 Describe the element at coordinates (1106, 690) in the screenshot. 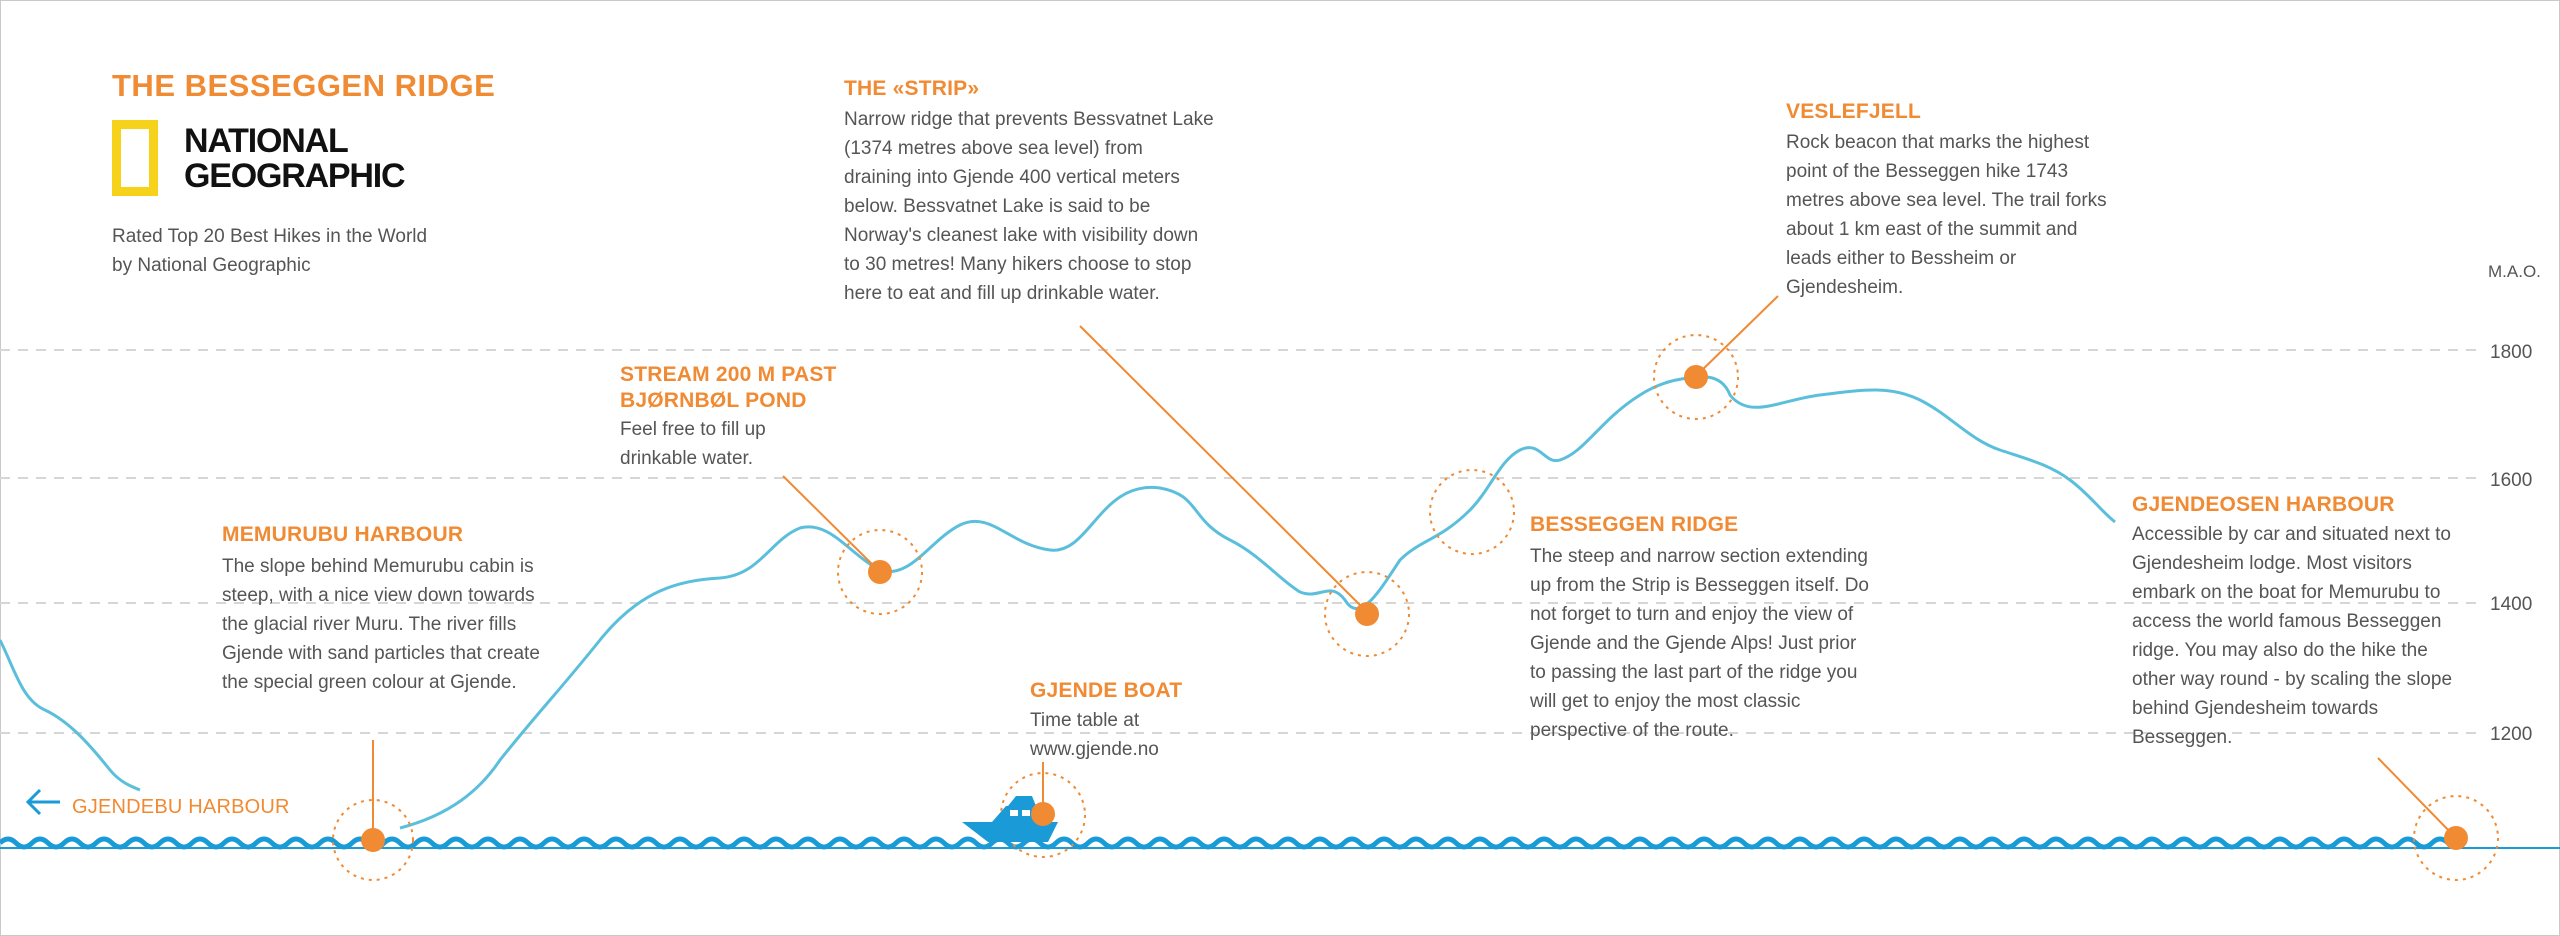

I see `boat-title: GJENDE BOAT` at that location.